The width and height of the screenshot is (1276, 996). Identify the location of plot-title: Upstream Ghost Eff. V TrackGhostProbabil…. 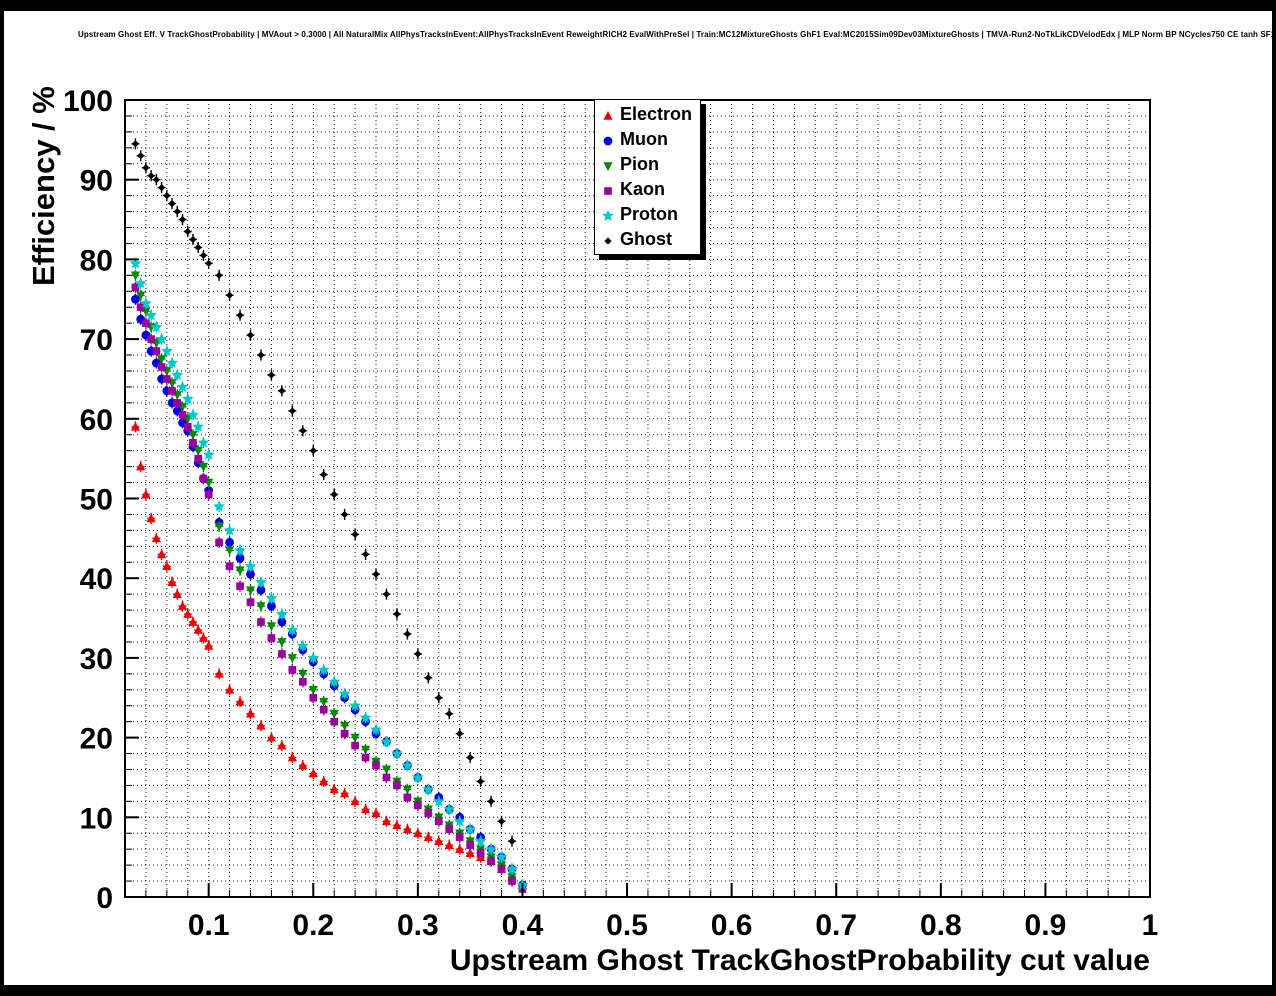
(677, 34).